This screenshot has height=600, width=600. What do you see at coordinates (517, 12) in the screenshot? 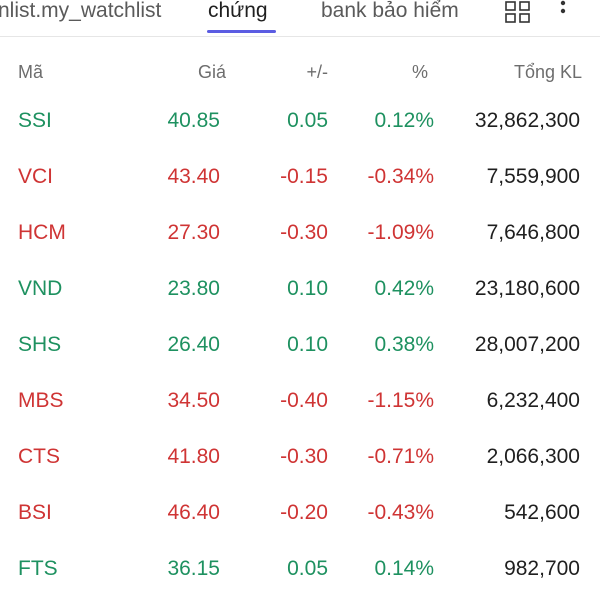
I see `grid-view-icon` at bounding box center [517, 12].